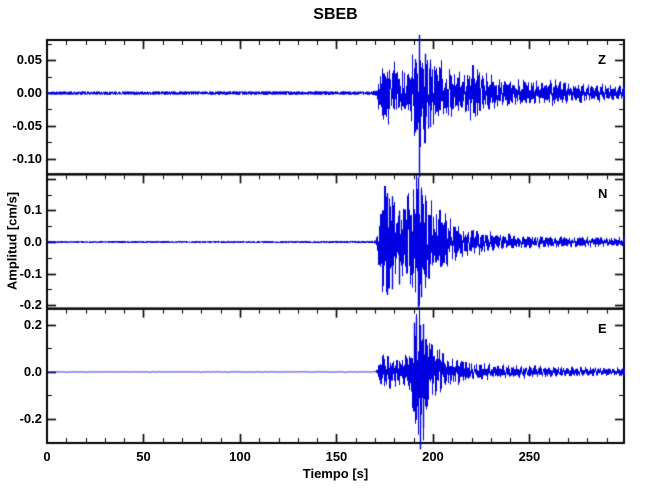  I want to click on x-tick-label: 150, so click(336, 456).